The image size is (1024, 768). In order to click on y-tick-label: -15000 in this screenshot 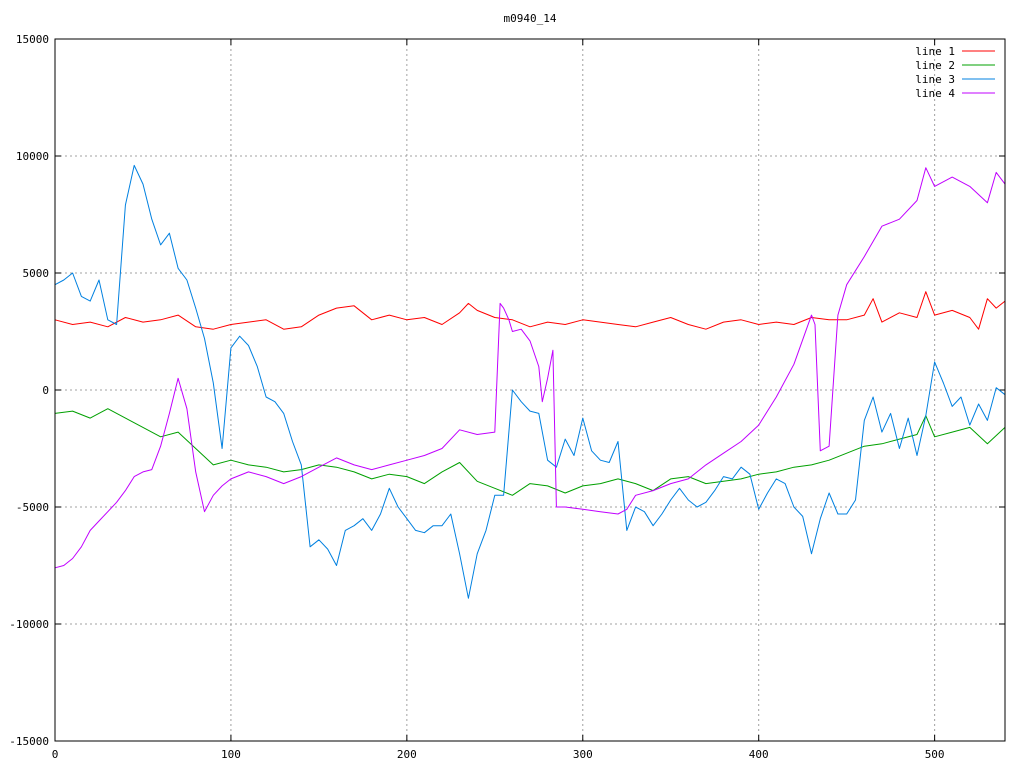, I will do `click(29, 741)`.